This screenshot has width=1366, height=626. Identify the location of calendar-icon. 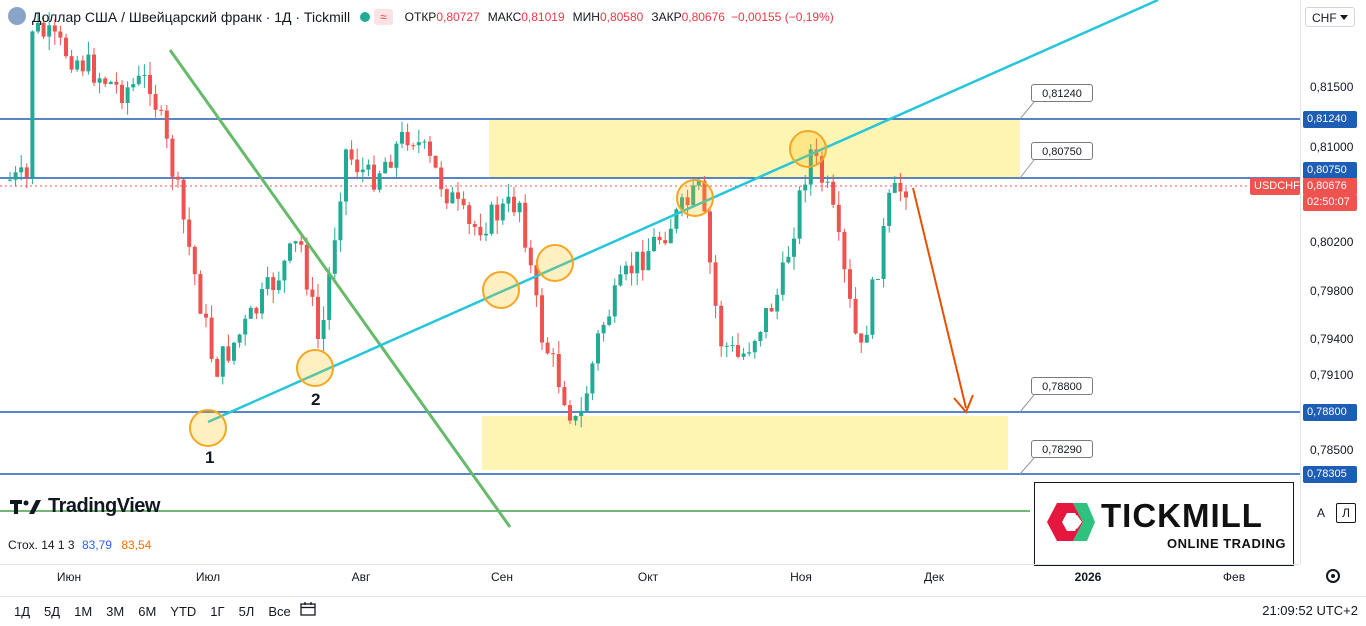
(308, 609).